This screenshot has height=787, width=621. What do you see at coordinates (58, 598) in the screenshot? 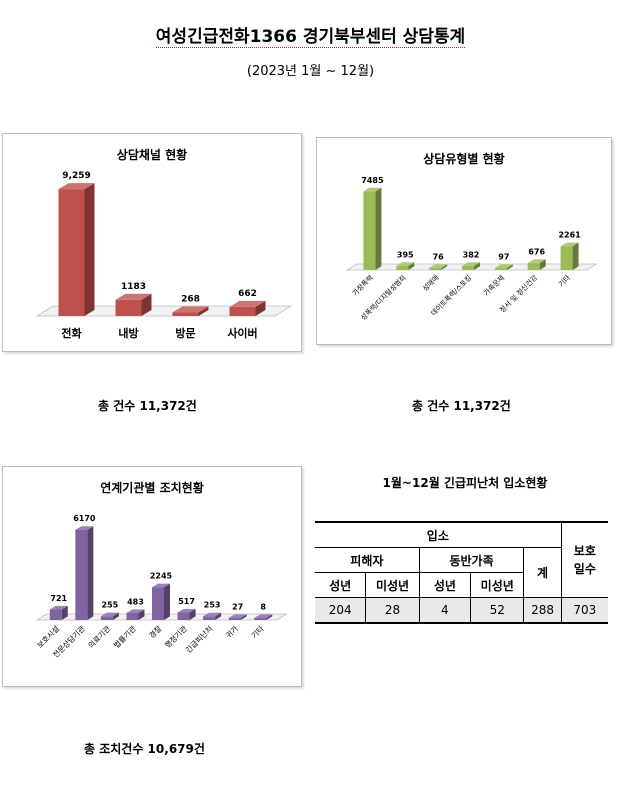
I see `data-label: 721` at bounding box center [58, 598].